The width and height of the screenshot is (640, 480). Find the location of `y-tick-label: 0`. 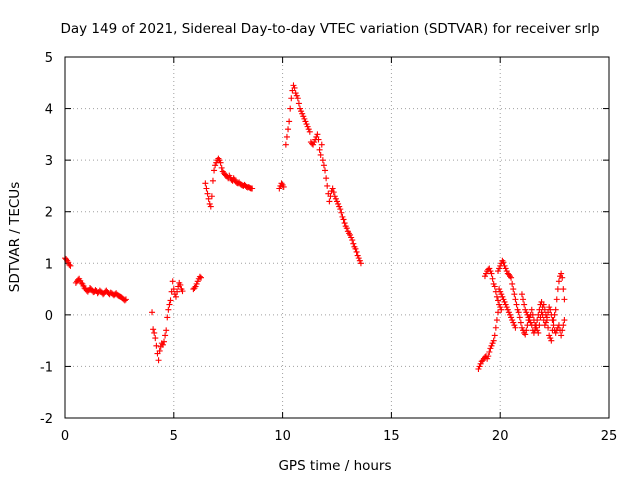

y-tick-label: 0 is located at coordinates (49, 316).